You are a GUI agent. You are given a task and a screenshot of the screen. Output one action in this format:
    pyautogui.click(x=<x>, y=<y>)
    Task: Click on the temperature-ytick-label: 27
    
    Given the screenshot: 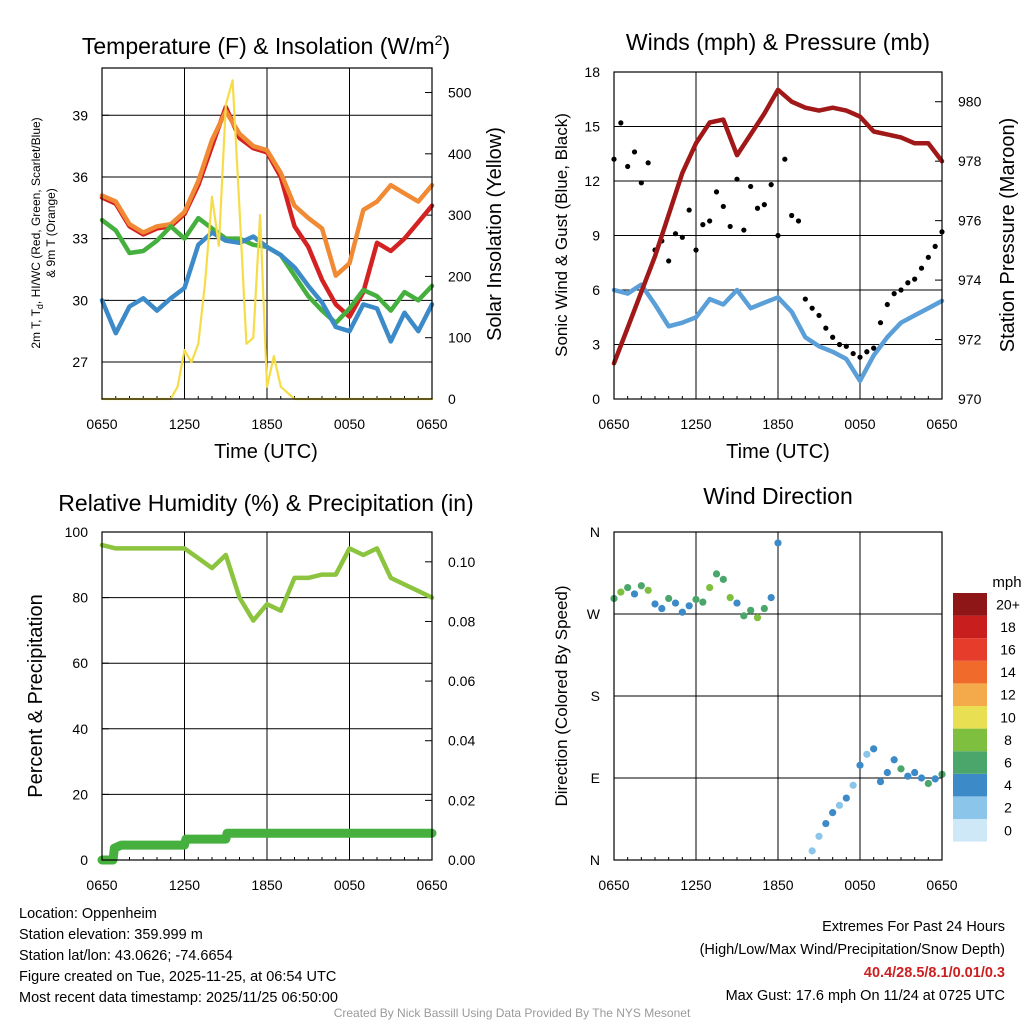 What is the action you would take?
    pyautogui.click(x=80, y=362)
    